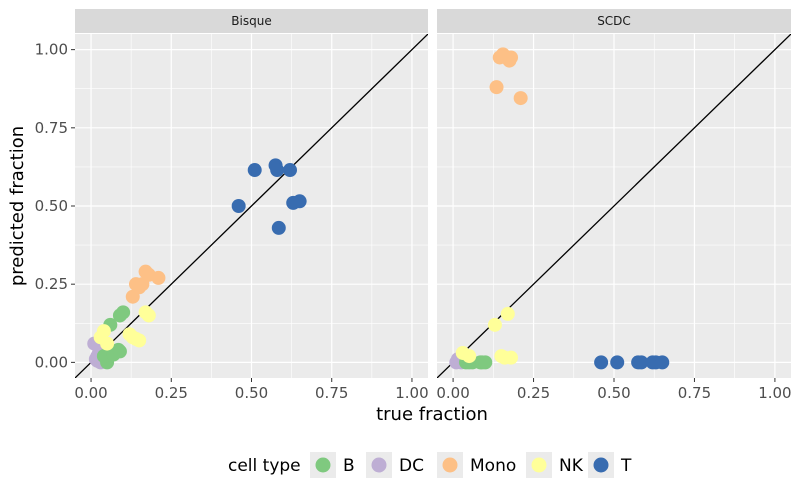  I want to click on y-tick-label: 1.00, so click(51, 50).